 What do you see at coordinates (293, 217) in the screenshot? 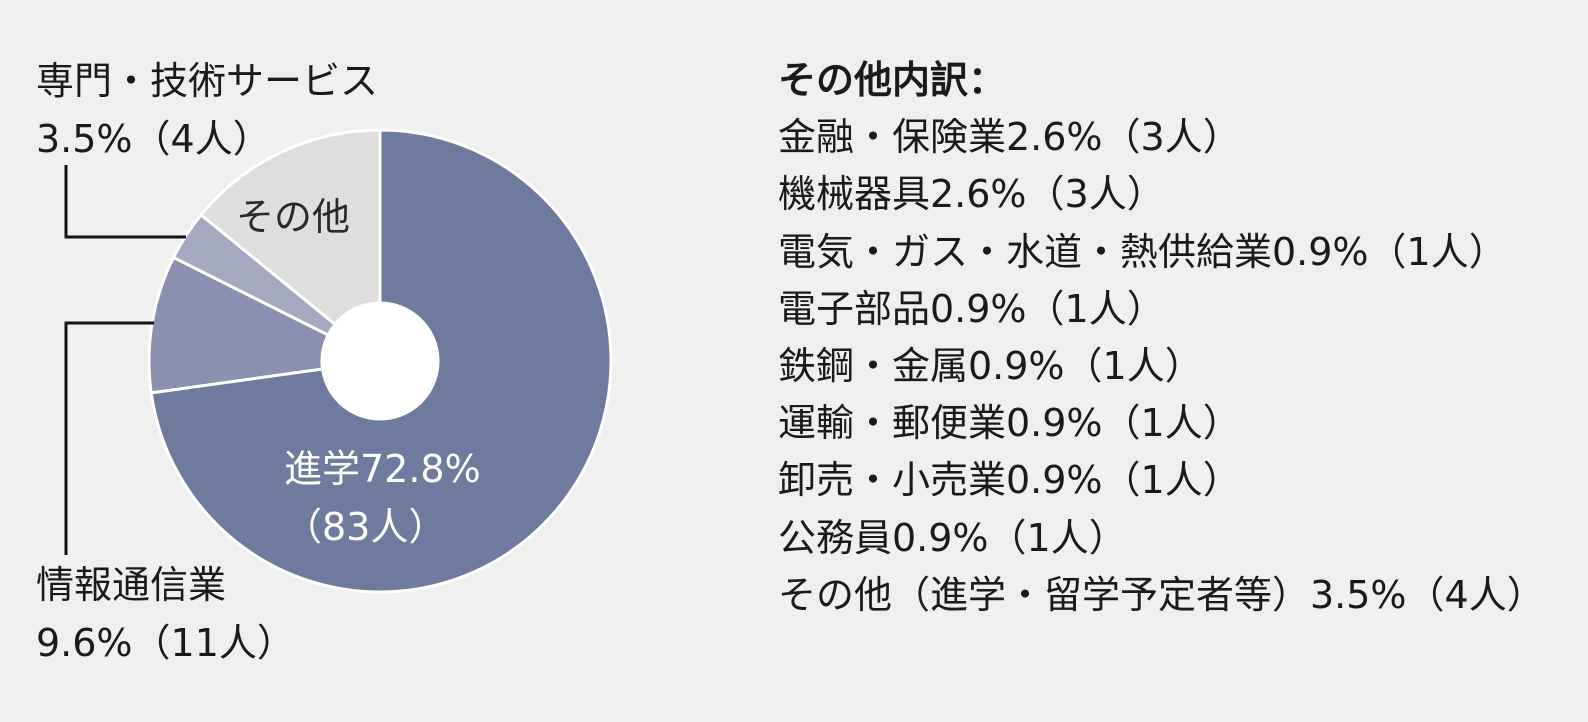
I see `slice-label-other: その他` at bounding box center [293, 217].